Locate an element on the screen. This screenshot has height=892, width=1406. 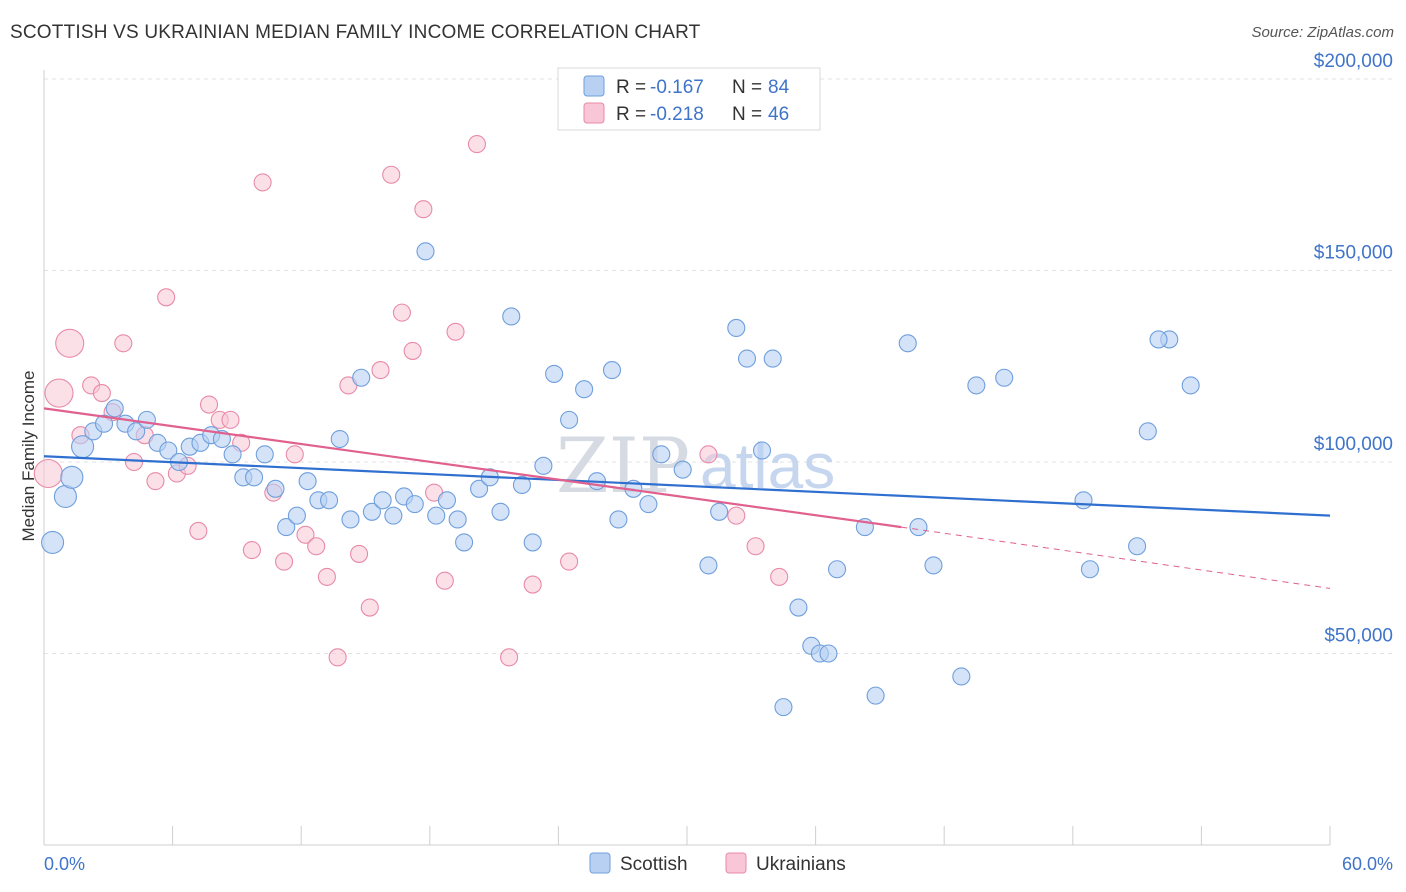
x-ticks is located at coordinates (687, 835).